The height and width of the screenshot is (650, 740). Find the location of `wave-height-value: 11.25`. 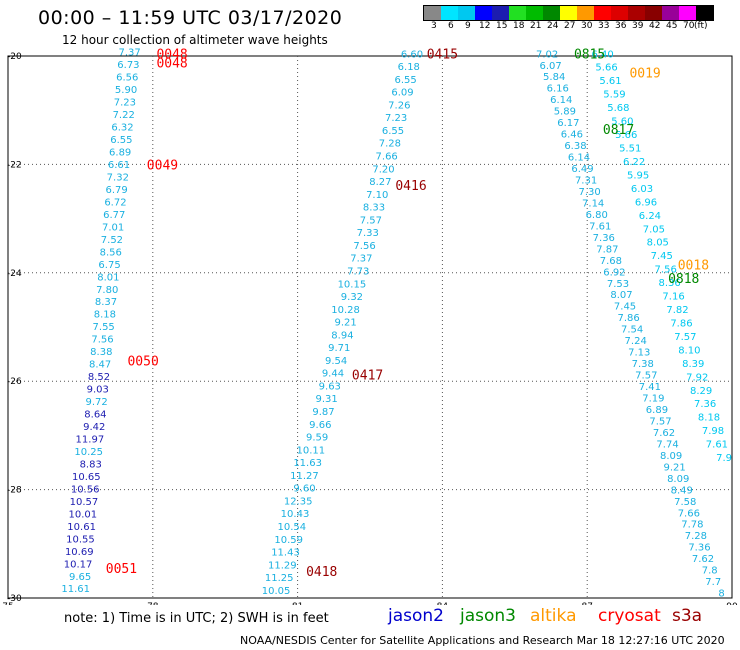

wave-height-value: 11.25 is located at coordinates (279, 578).